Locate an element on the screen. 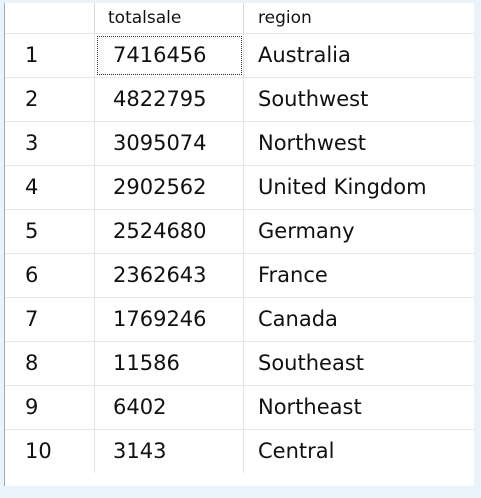 This screenshot has height=498, width=481. table-row: 3 3095074 Northwest is located at coordinates (239, 143).